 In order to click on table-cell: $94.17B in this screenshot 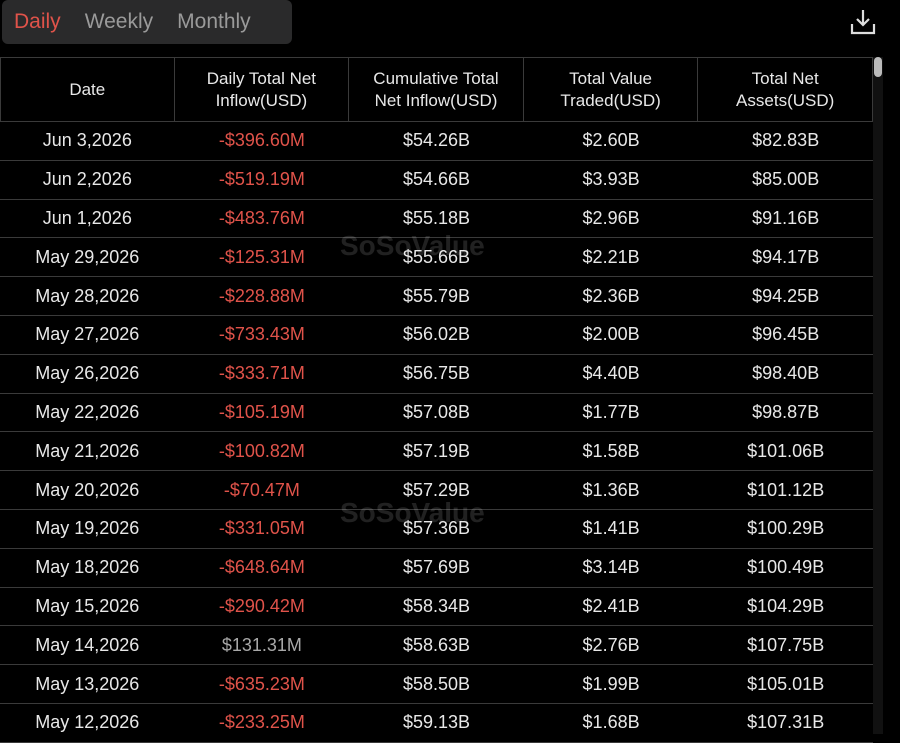, I will do `click(786, 256)`.